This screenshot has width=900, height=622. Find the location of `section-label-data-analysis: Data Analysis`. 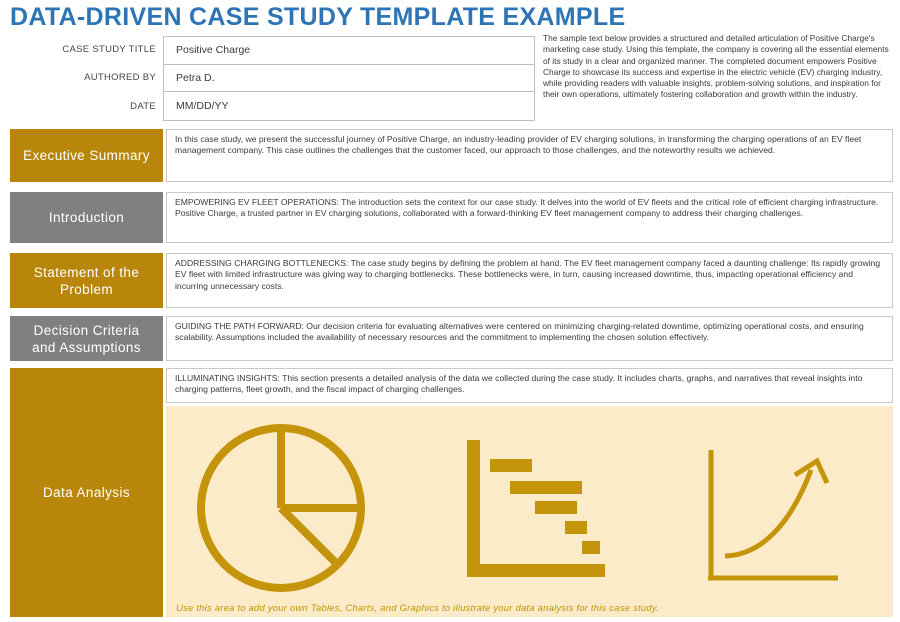

section-label-data-analysis: Data Analysis is located at coordinates (86, 492).